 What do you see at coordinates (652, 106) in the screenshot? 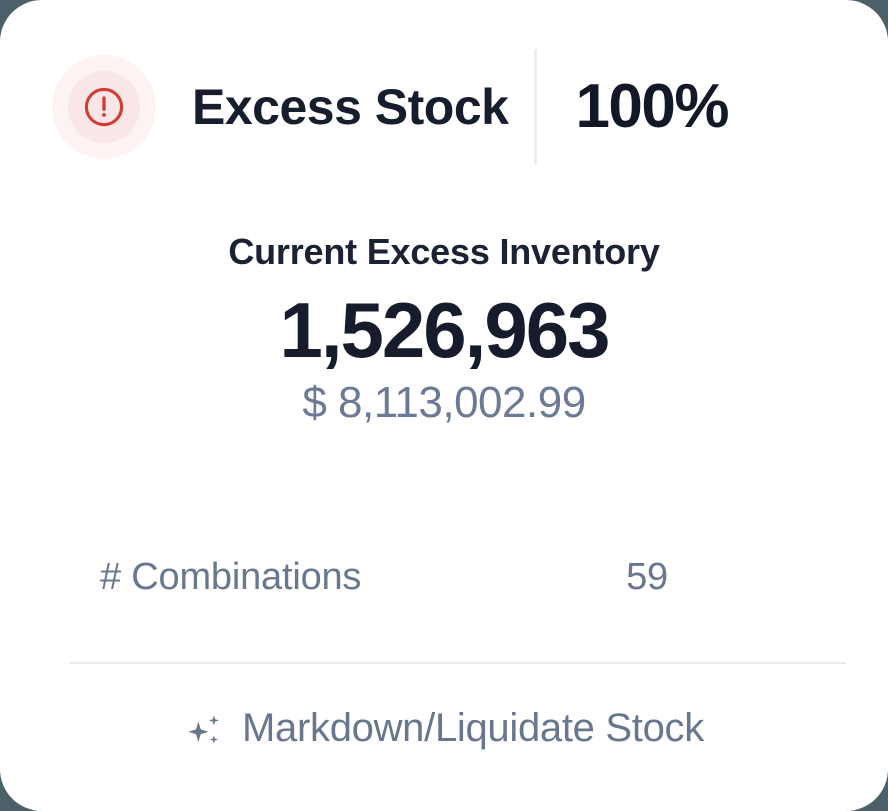
I see `percentage-value: 100%` at bounding box center [652, 106].